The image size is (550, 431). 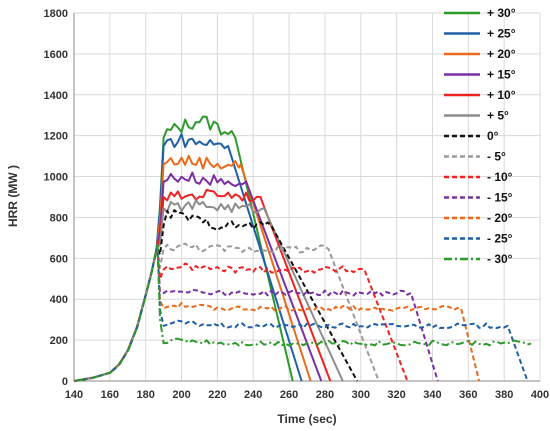 What do you see at coordinates (110, 395) in the screenshot?
I see `x-tick-label: 160` at bounding box center [110, 395].